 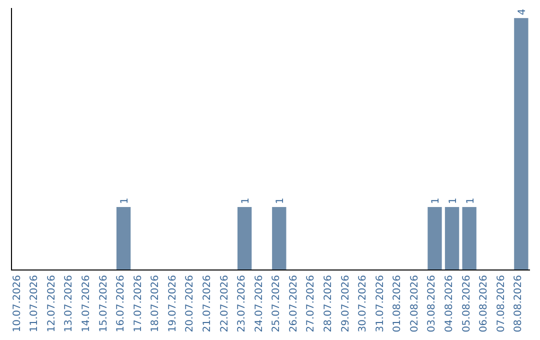 What do you see at coordinates (104, 303) in the screenshot?
I see `x-tick-label: 15.07.2026` at bounding box center [104, 303].